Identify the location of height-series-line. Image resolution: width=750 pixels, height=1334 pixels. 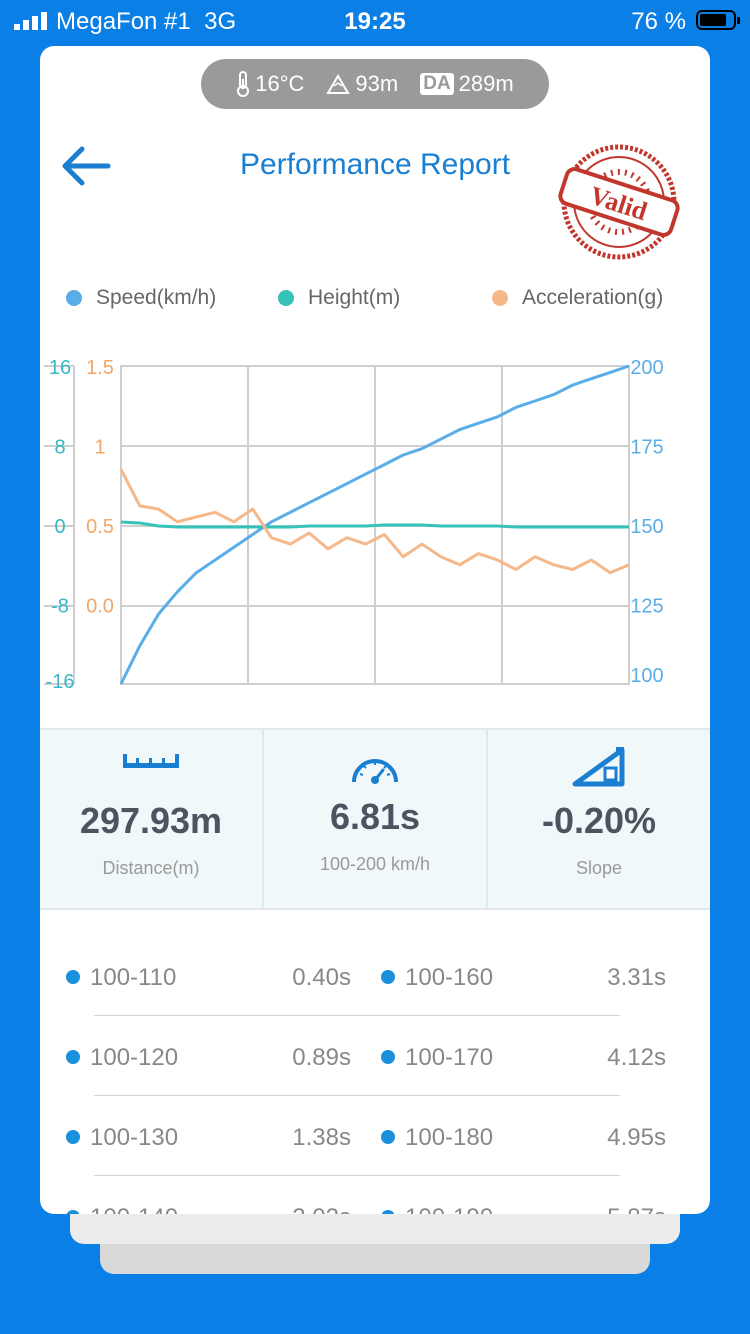
(374, 524).